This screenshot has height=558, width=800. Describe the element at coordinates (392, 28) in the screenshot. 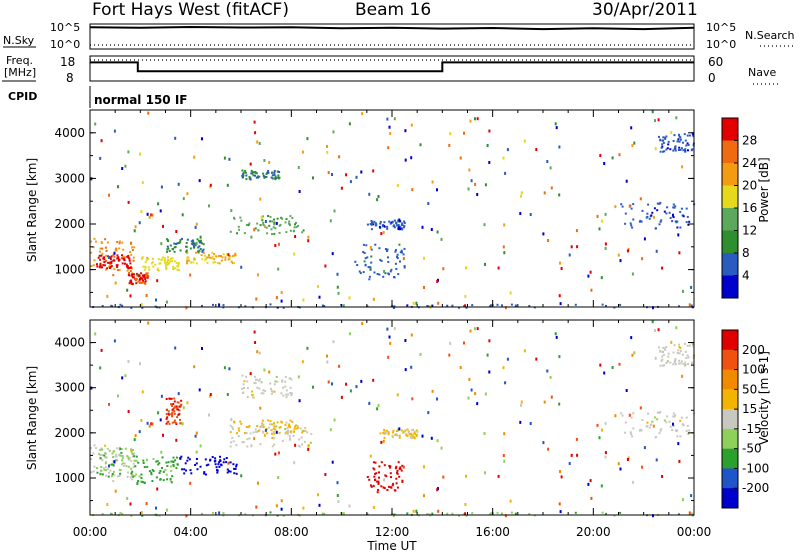

I see `nsky-series-line` at that location.